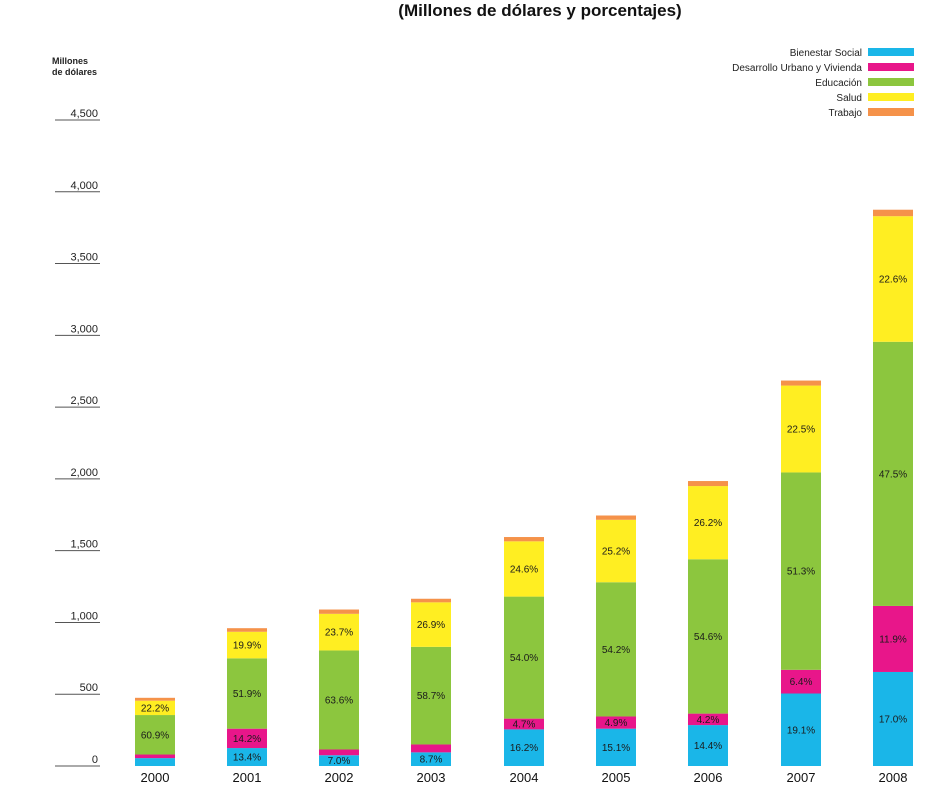 The width and height of the screenshot is (950, 789). I want to click on data-label: 8.7%, so click(431, 760).